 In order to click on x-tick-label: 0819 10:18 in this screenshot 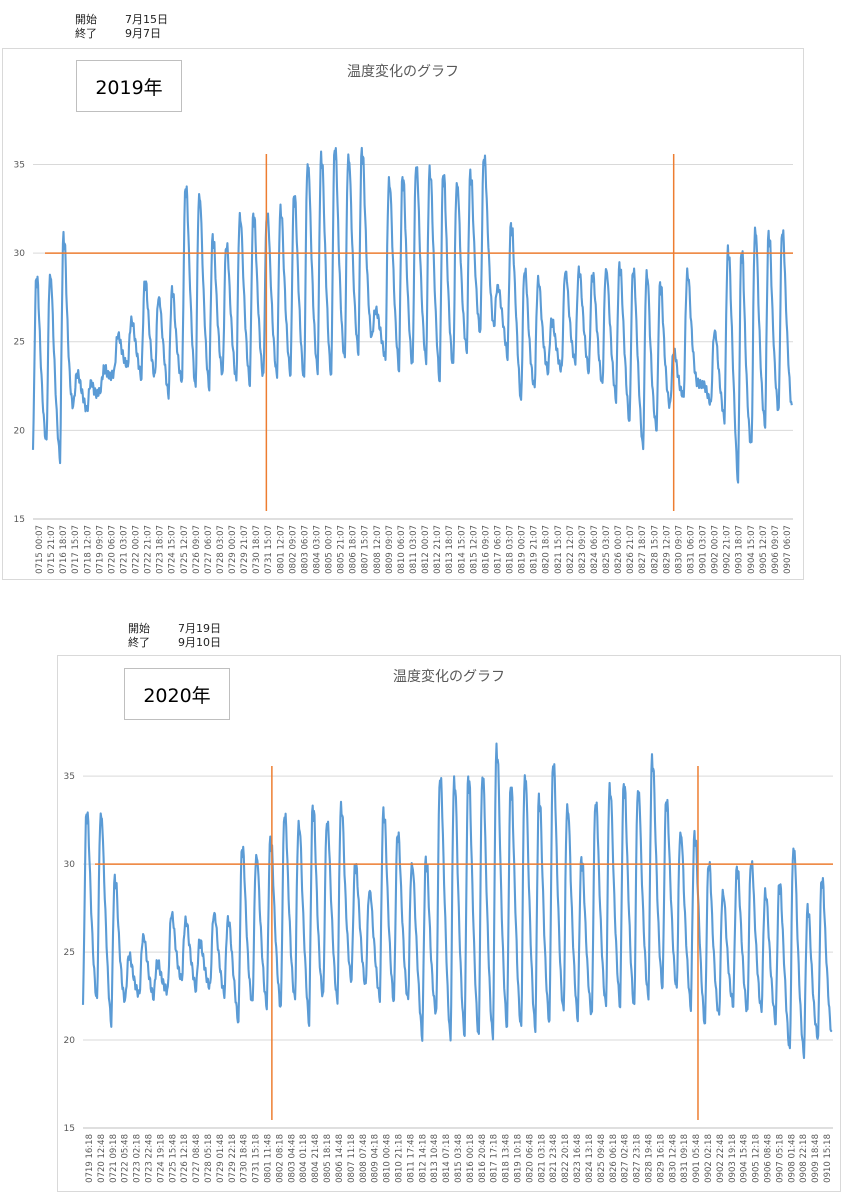, I will do `click(519, 1158)`.